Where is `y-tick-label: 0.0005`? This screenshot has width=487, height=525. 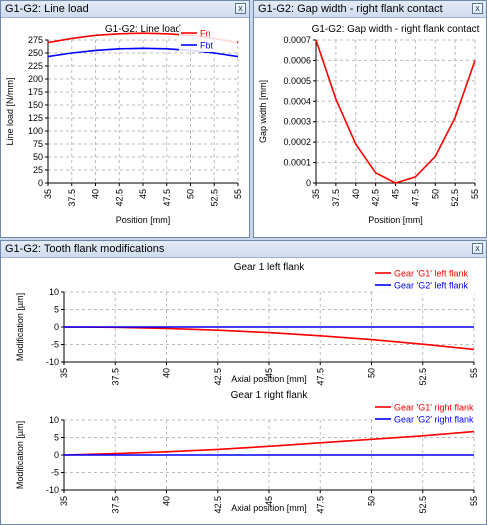
y-tick-label: 0.0005 is located at coordinates (297, 81).